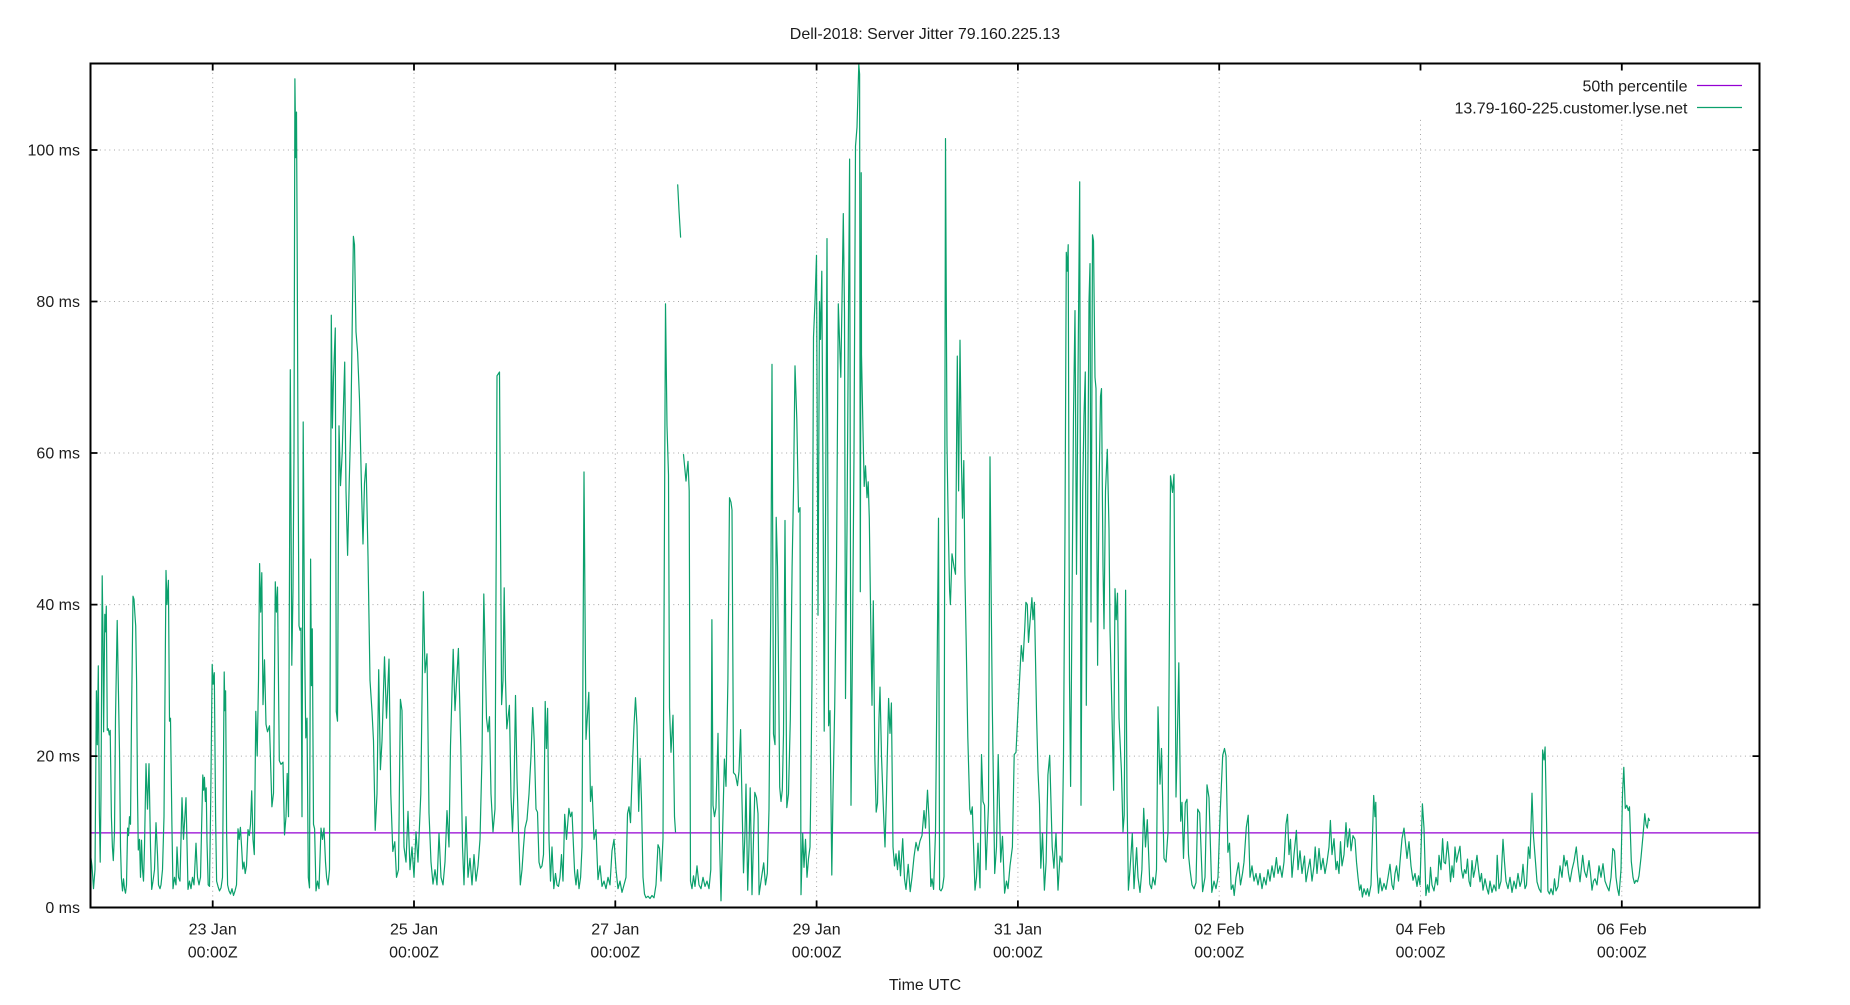 The image size is (1850, 1005). What do you see at coordinates (1635, 87) in the screenshot?
I see `svg-text: 50th percentile` at bounding box center [1635, 87].